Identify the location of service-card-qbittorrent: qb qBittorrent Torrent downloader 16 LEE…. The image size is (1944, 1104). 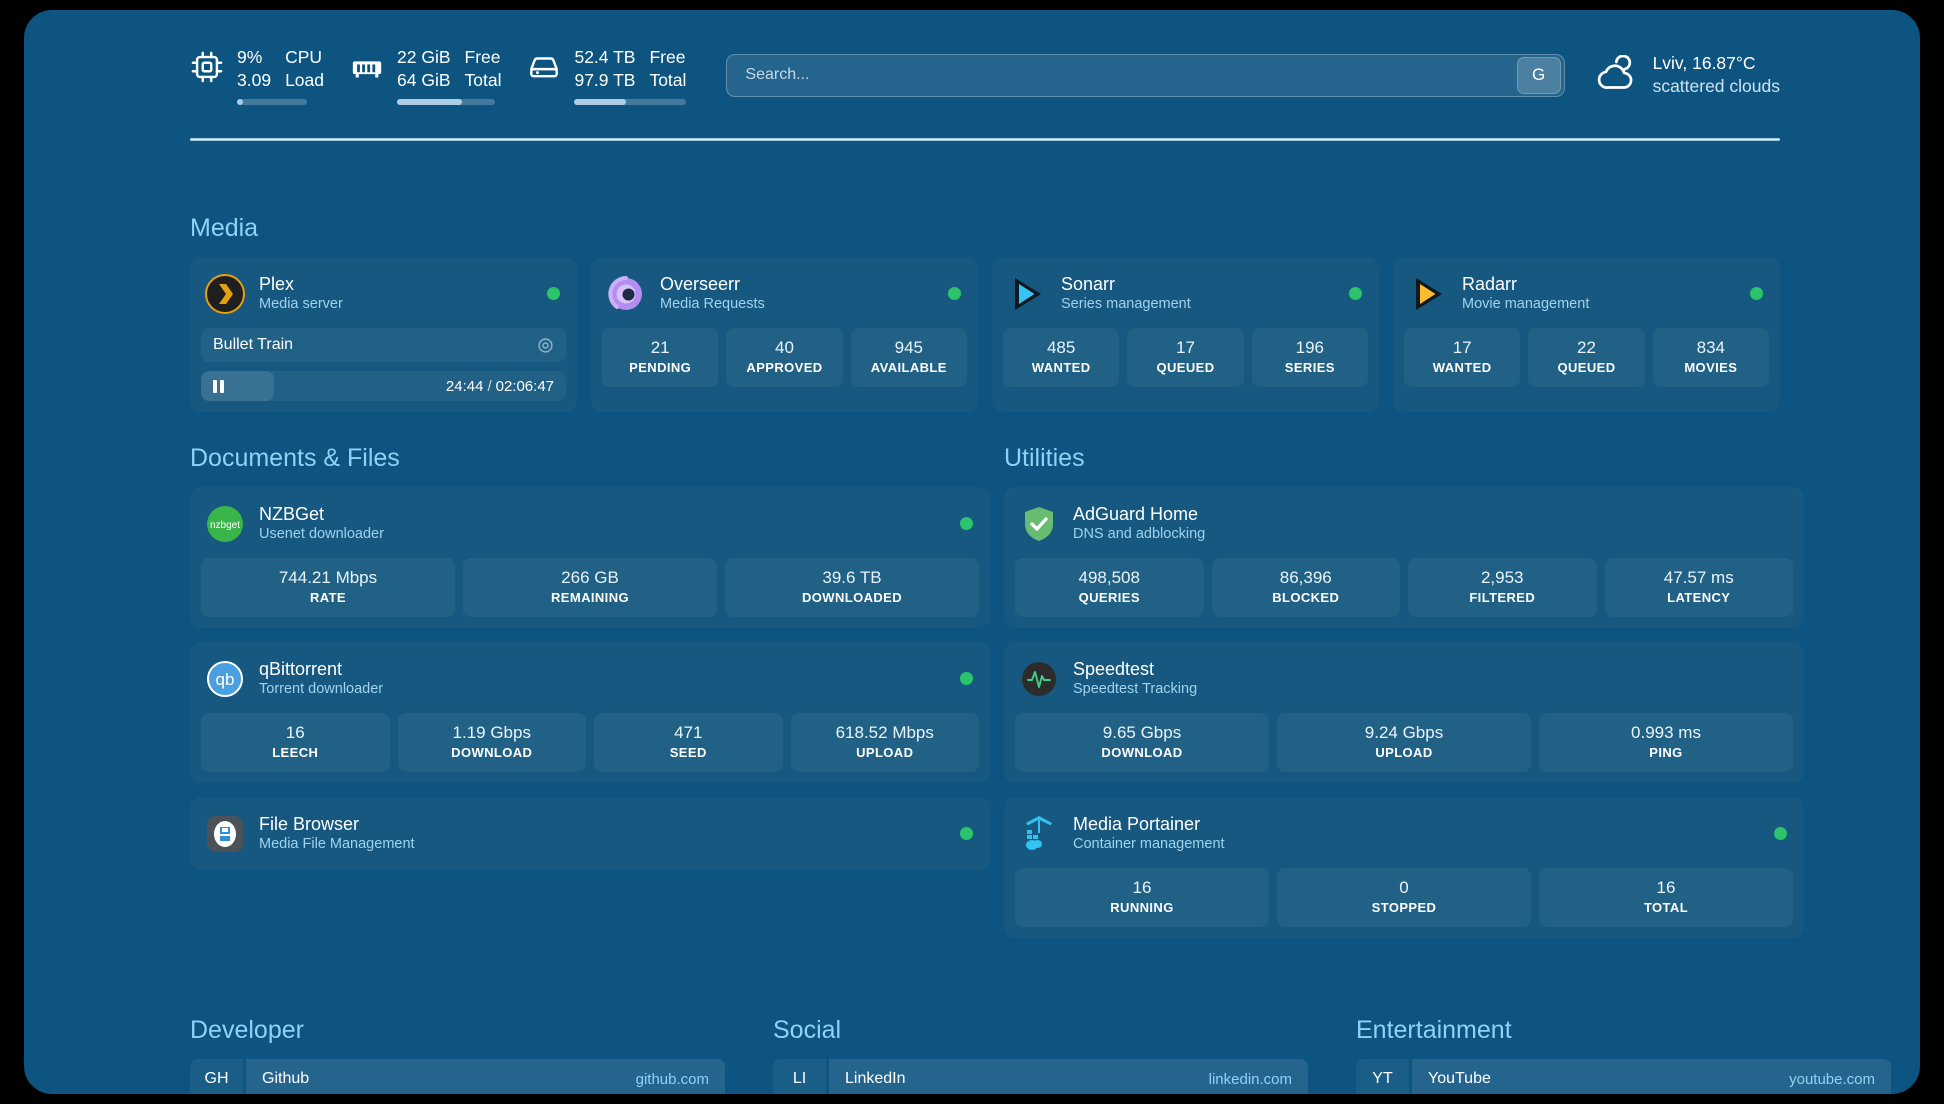
(590, 712).